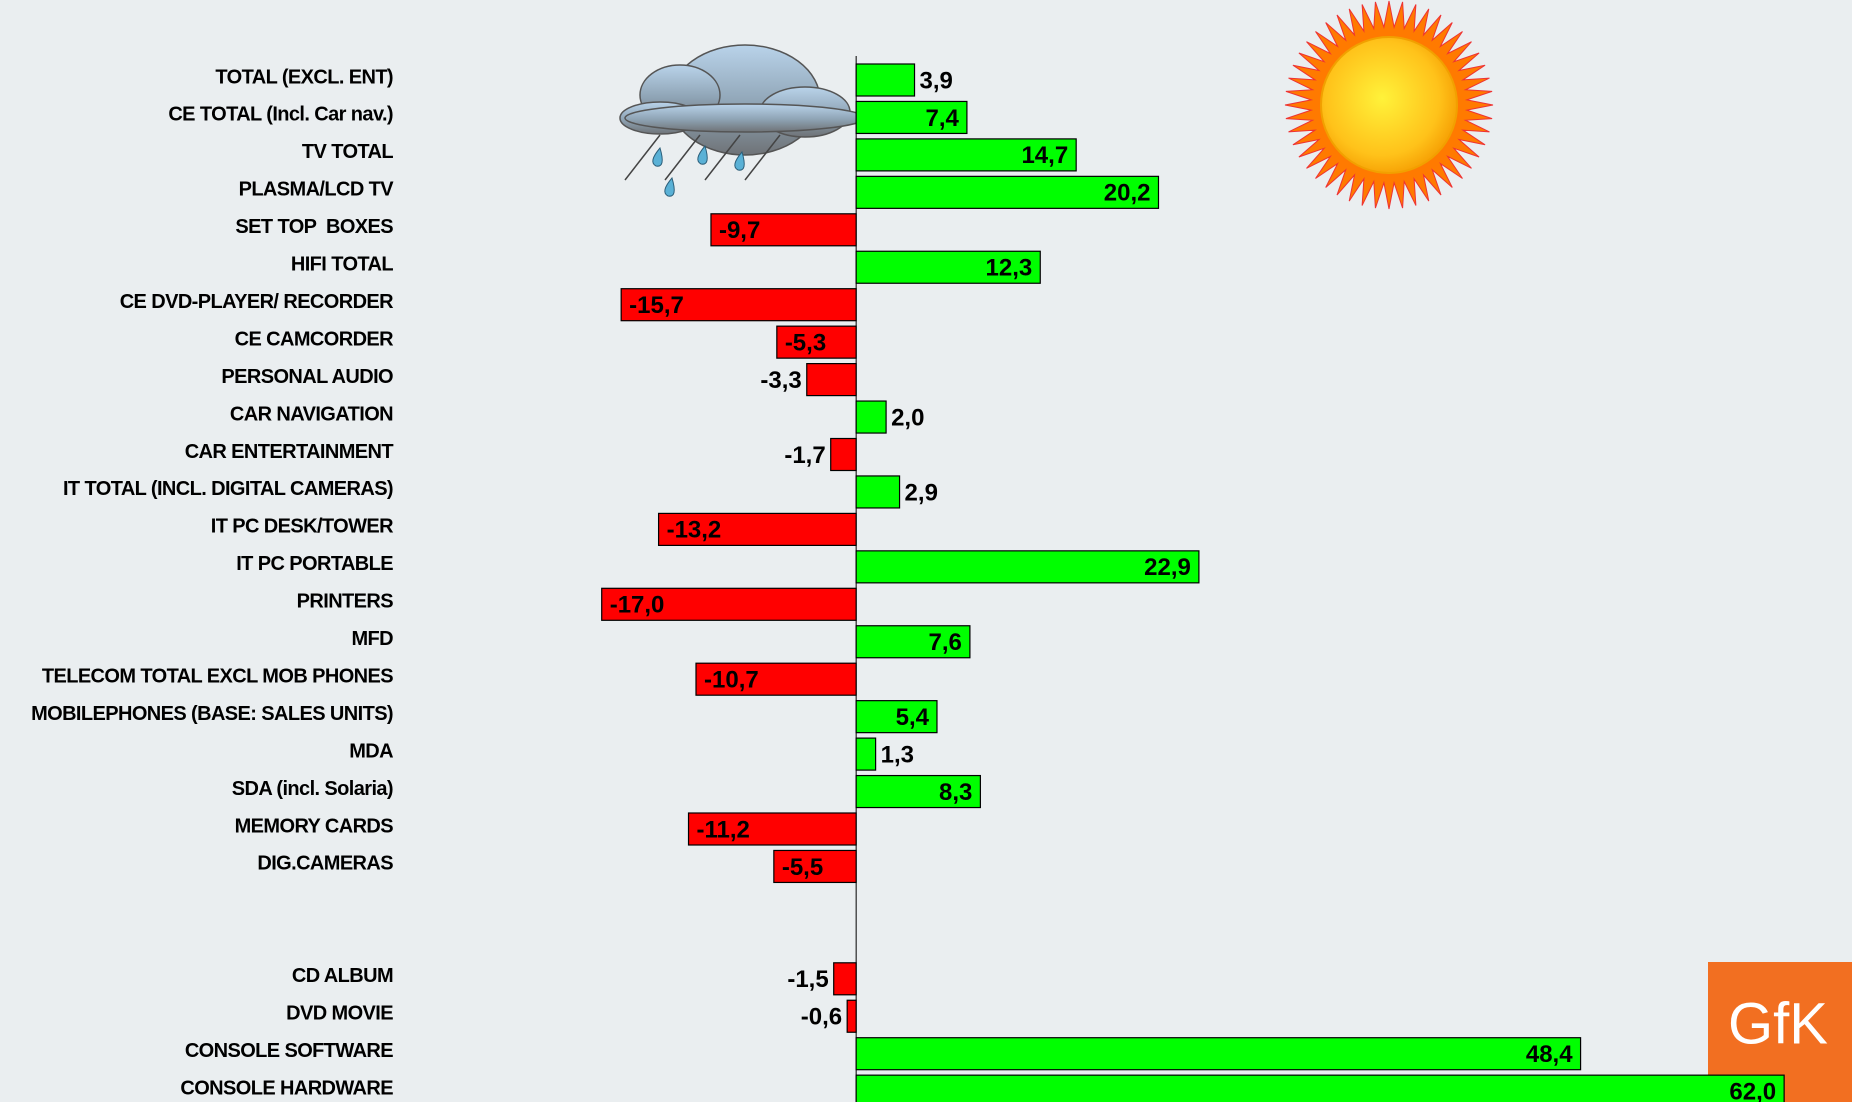  Describe the element at coordinates (345, 602) in the screenshot. I see `category-label: PRINTERS` at that location.